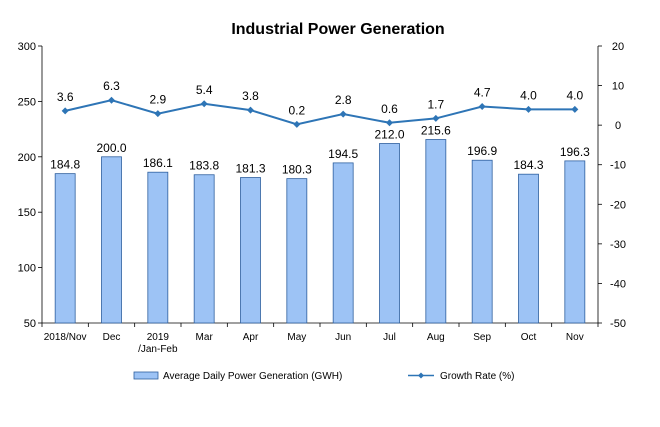  What do you see at coordinates (158, 163) in the screenshot?
I see `bar-value-label: 186.1` at bounding box center [158, 163].